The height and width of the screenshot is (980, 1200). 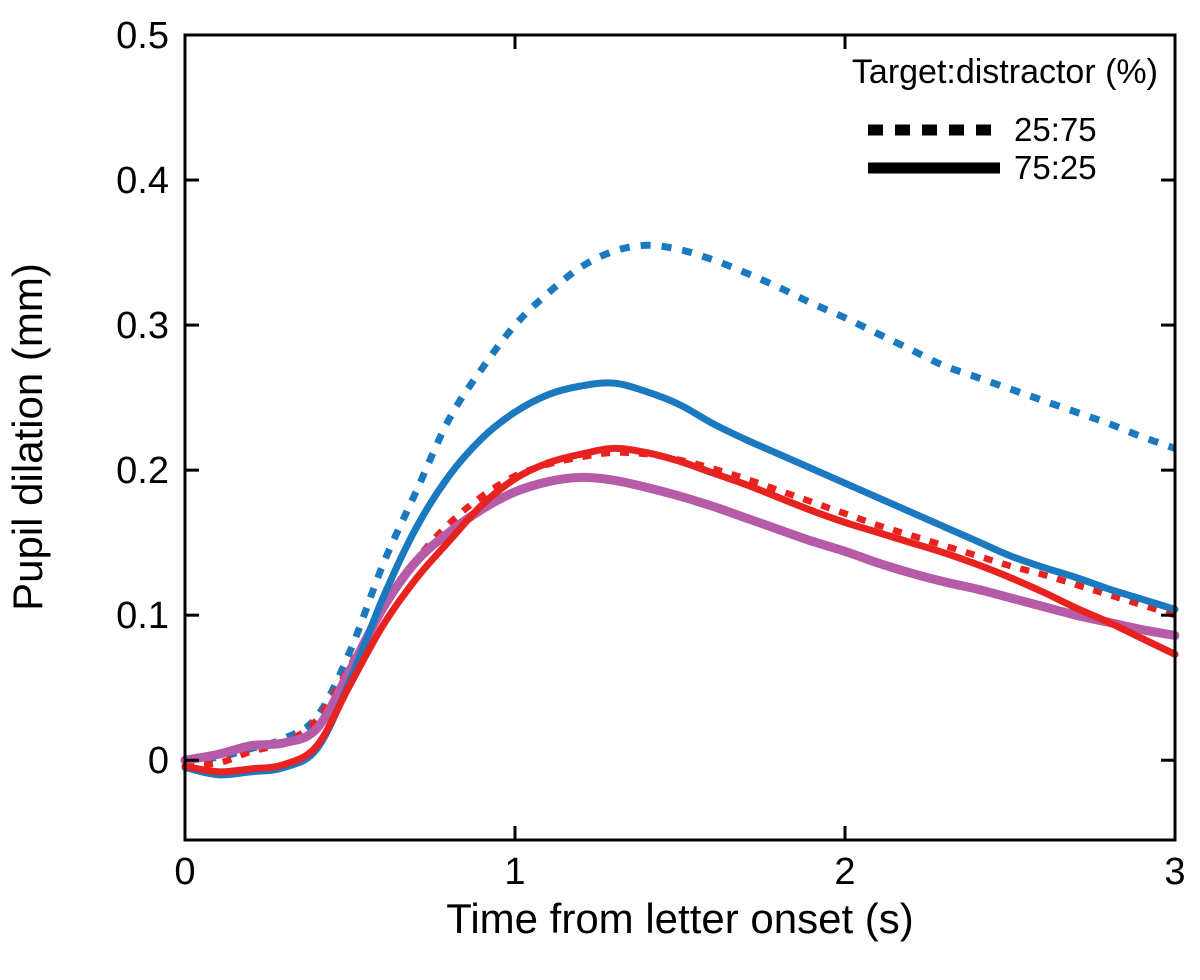 I want to click on x-tick-label: 3, so click(x=1174, y=872).